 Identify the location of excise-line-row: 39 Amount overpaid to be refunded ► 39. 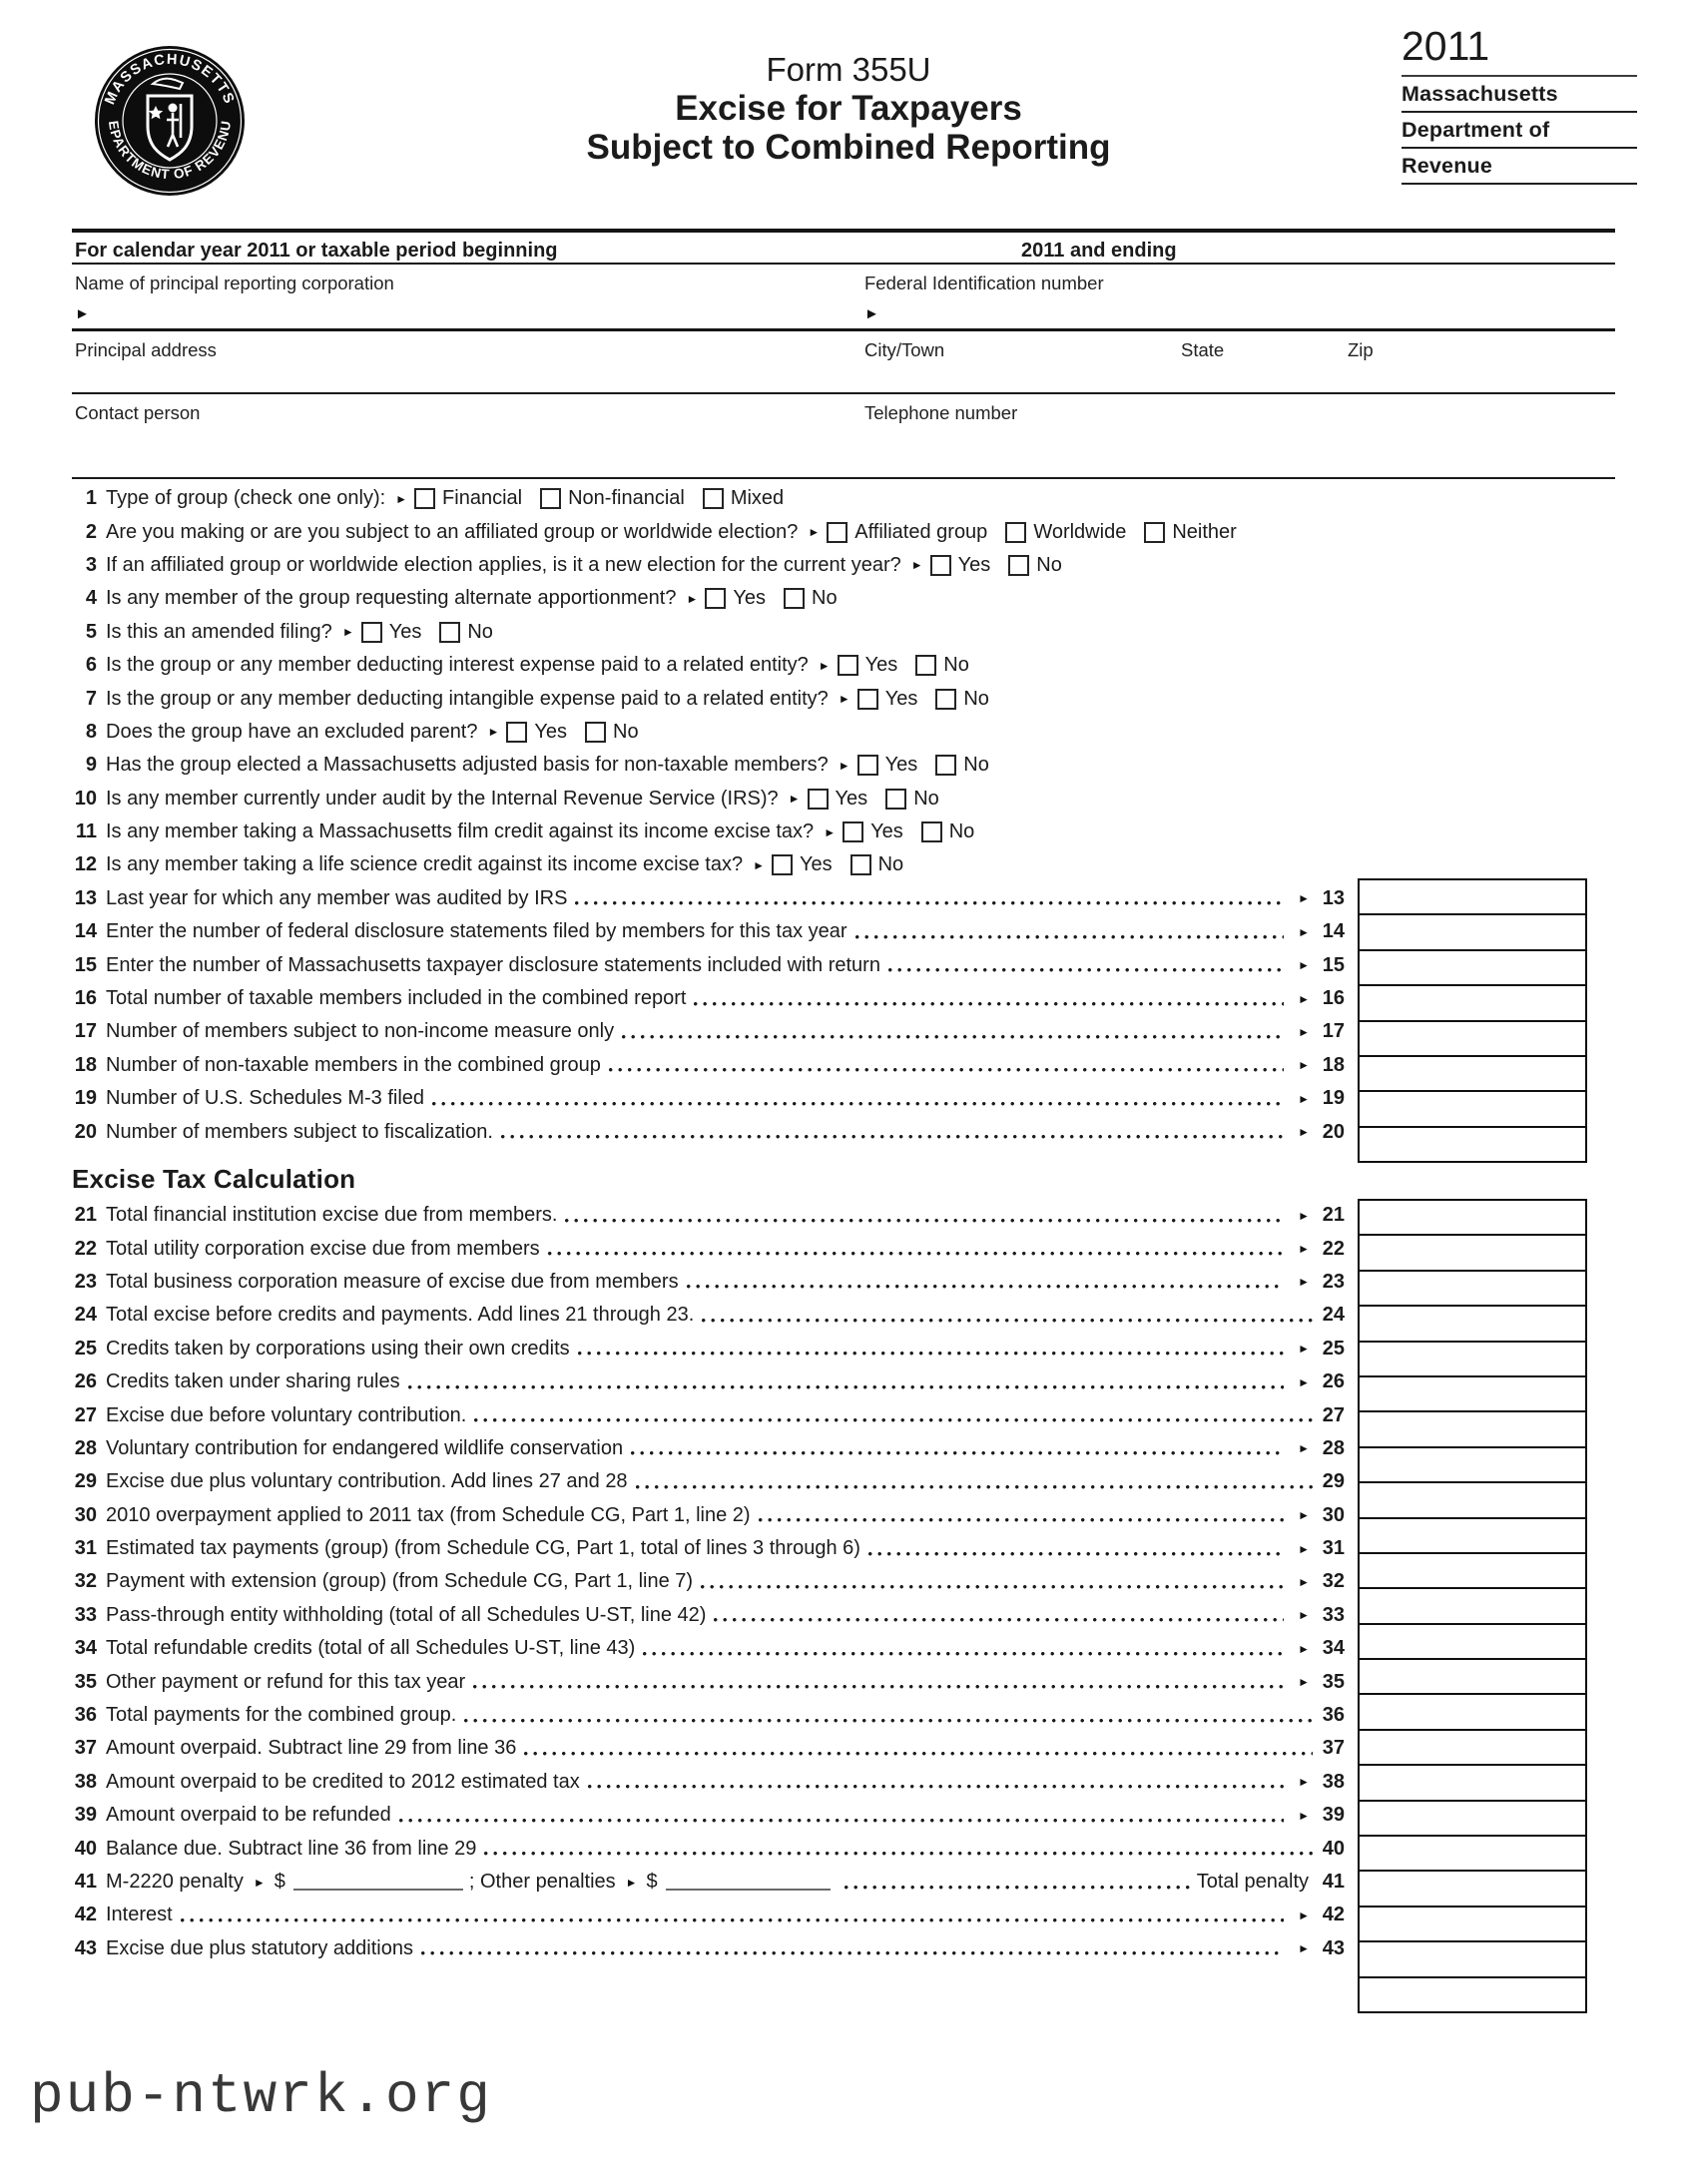
(844, 1816).